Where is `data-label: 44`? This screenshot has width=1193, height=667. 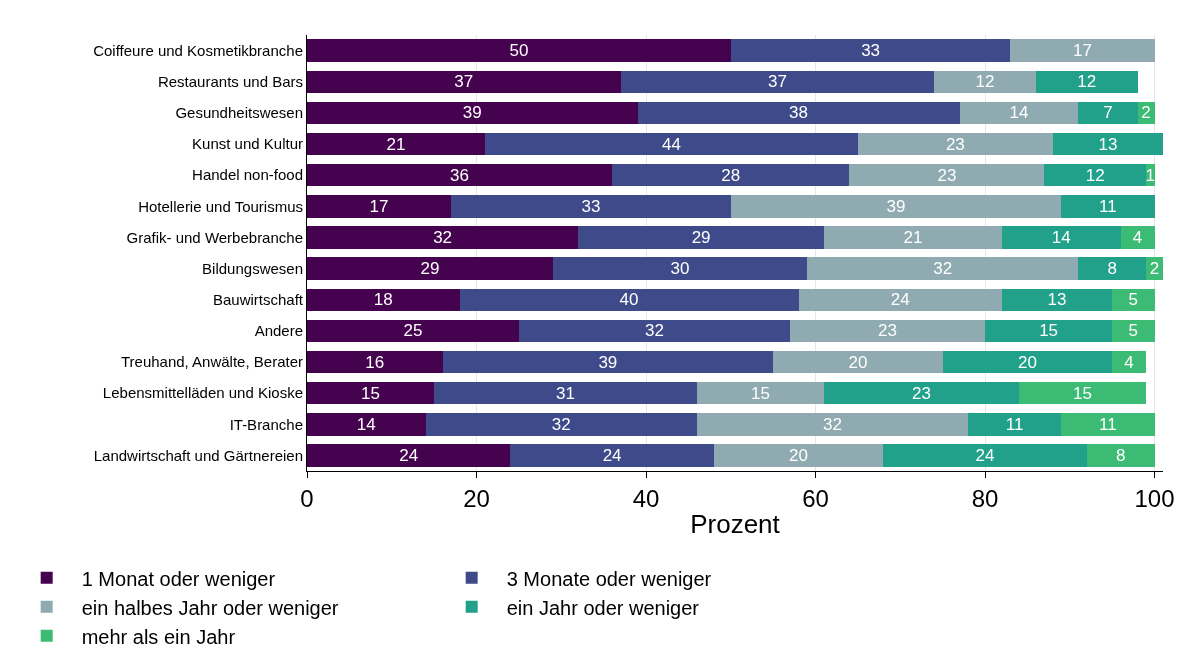
data-label: 44 is located at coordinates (671, 144).